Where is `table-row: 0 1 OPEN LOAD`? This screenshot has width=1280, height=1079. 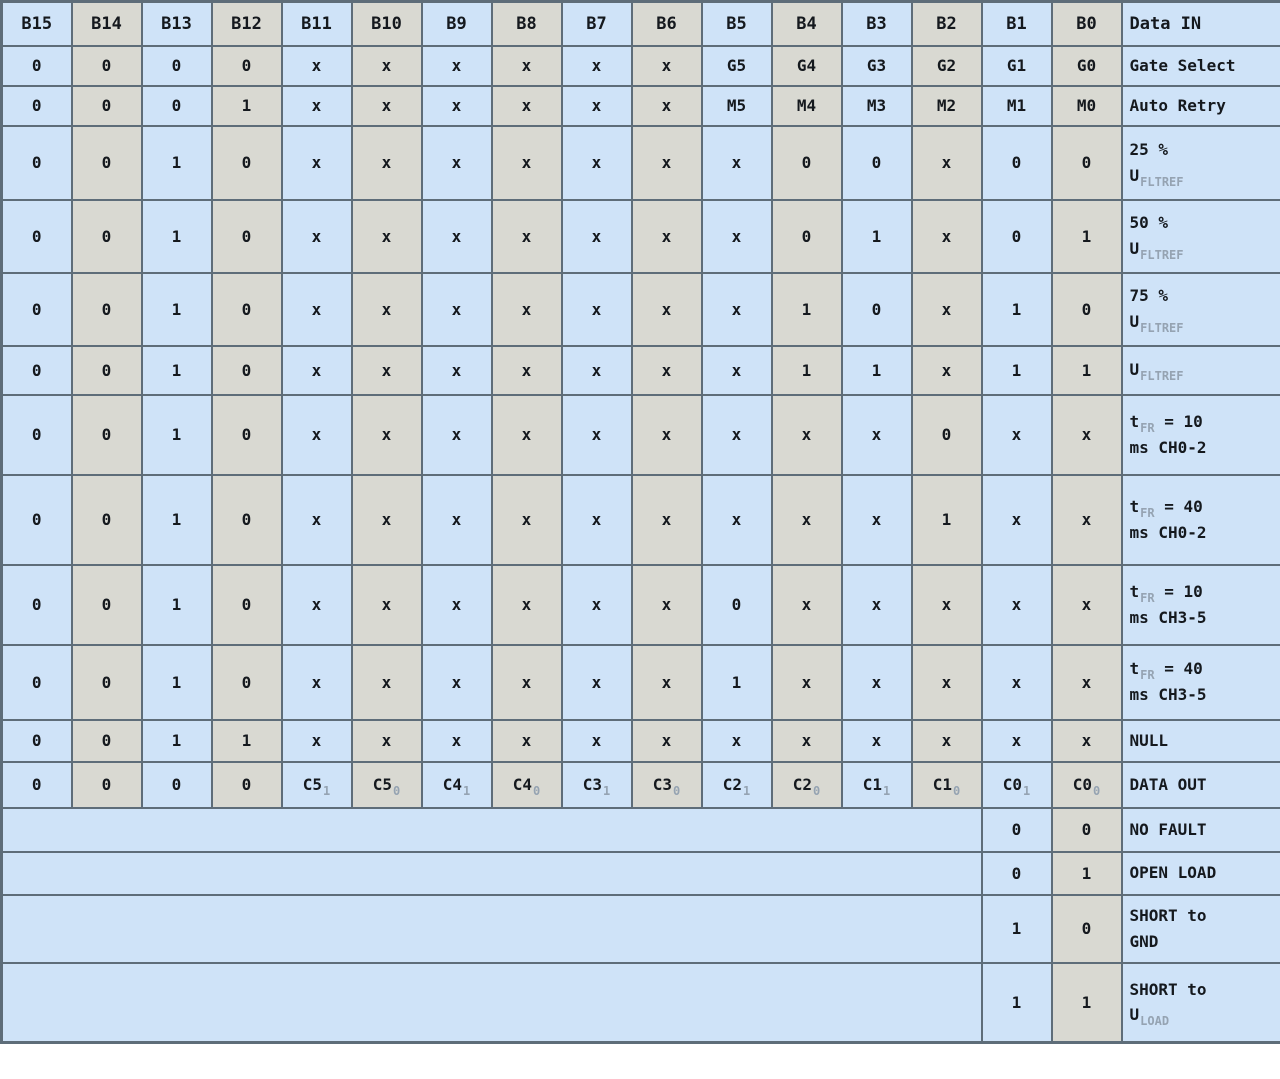 table-row: 0 1 OPEN LOAD is located at coordinates (640, 873).